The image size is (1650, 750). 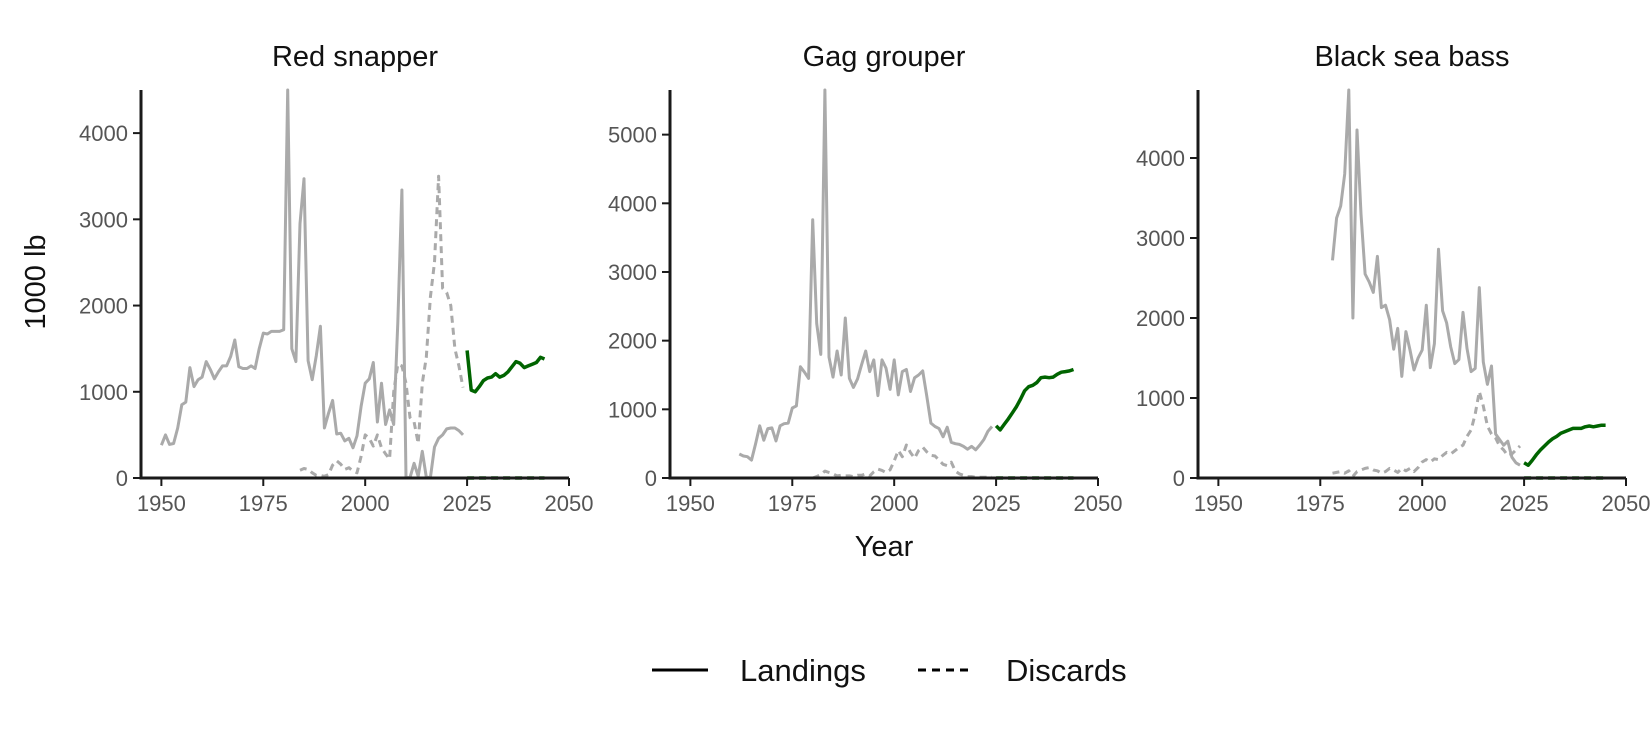 I want to click on x-tick-label-black-sea-bass: 2050, so click(x=1626, y=503).